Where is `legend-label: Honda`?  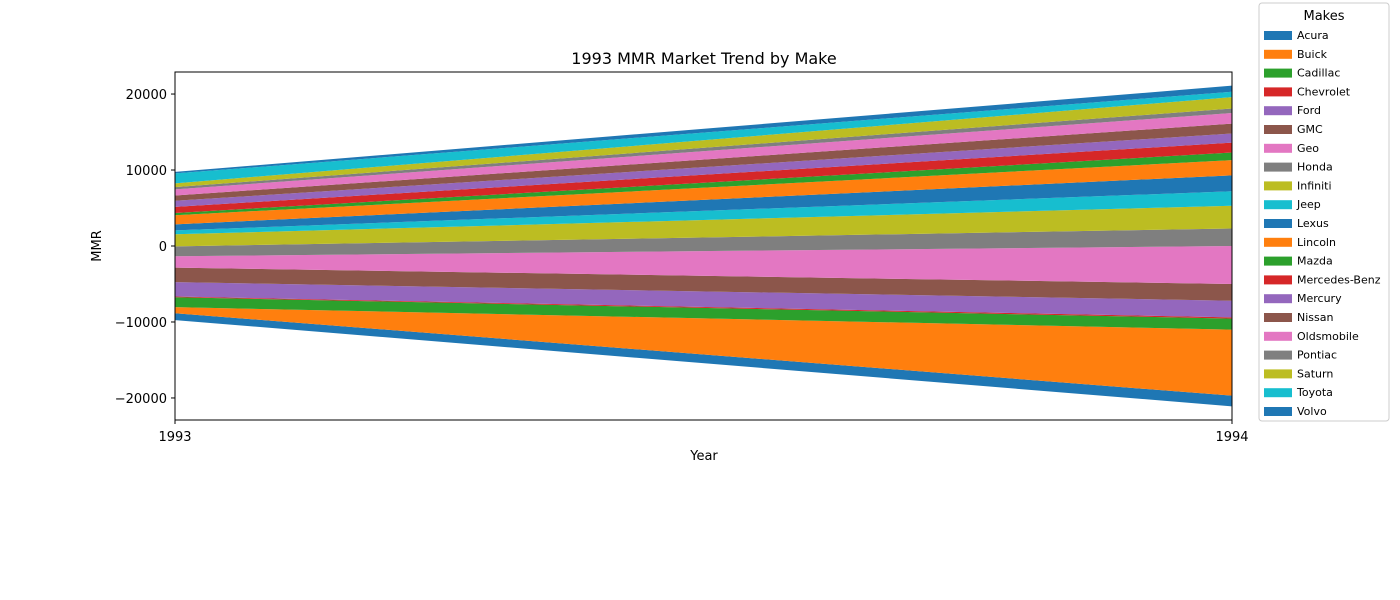
legend-label: Honda is located at coordinates (1315, 167).